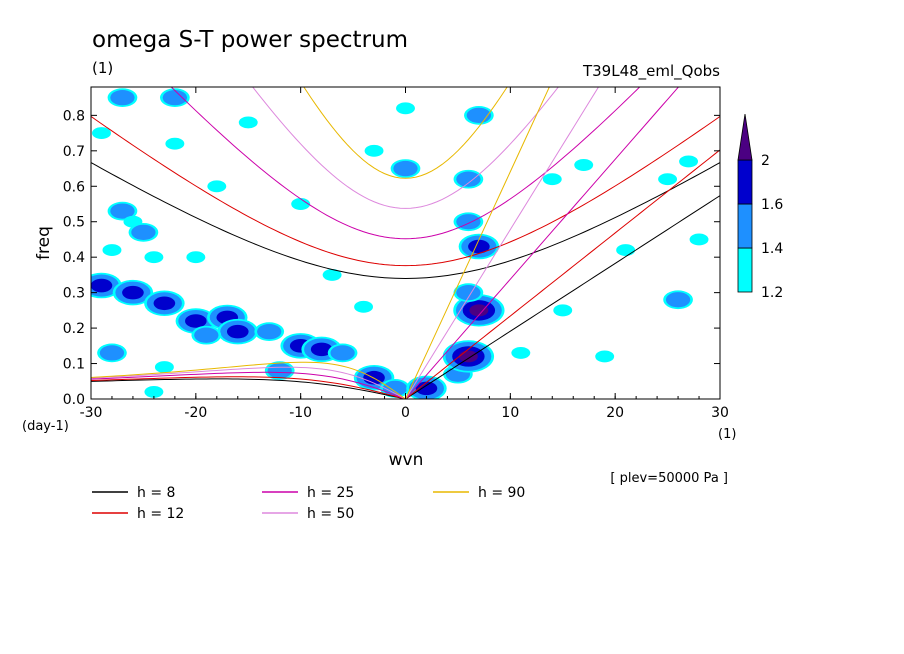  I want to click on y-unit-label: (day-1), so click(45, 426).